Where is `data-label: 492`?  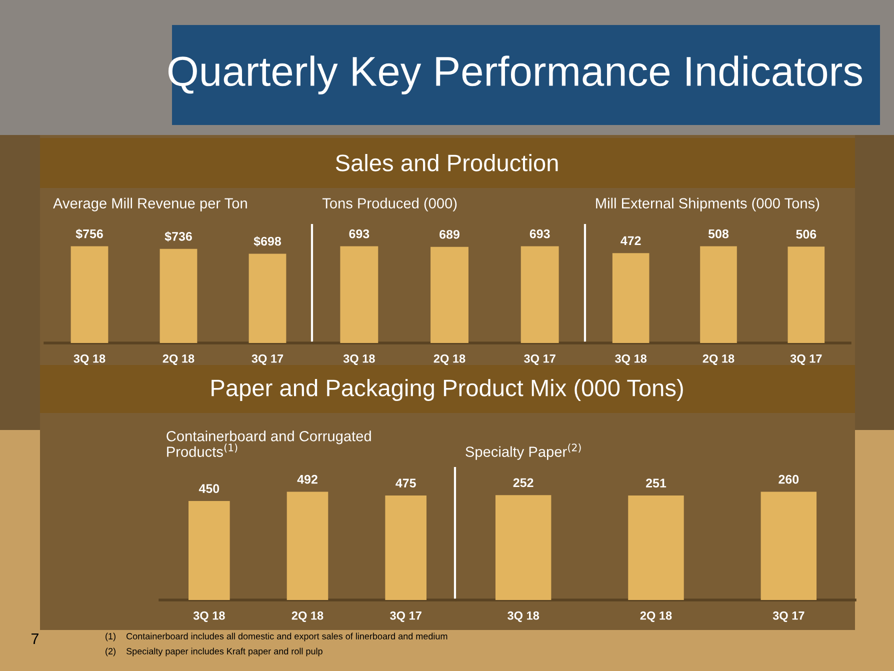
data-label: 492 is located at coordinates (307, 479).